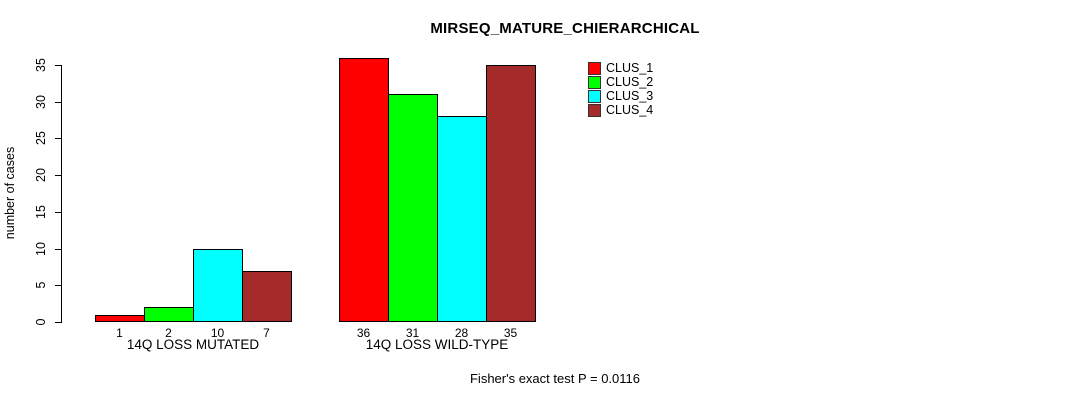 This screenshot has width=1090, height=400. Describe the element at coordinates (41, 212) in the screenshot. I see `y-tick-label: 15` at that location.